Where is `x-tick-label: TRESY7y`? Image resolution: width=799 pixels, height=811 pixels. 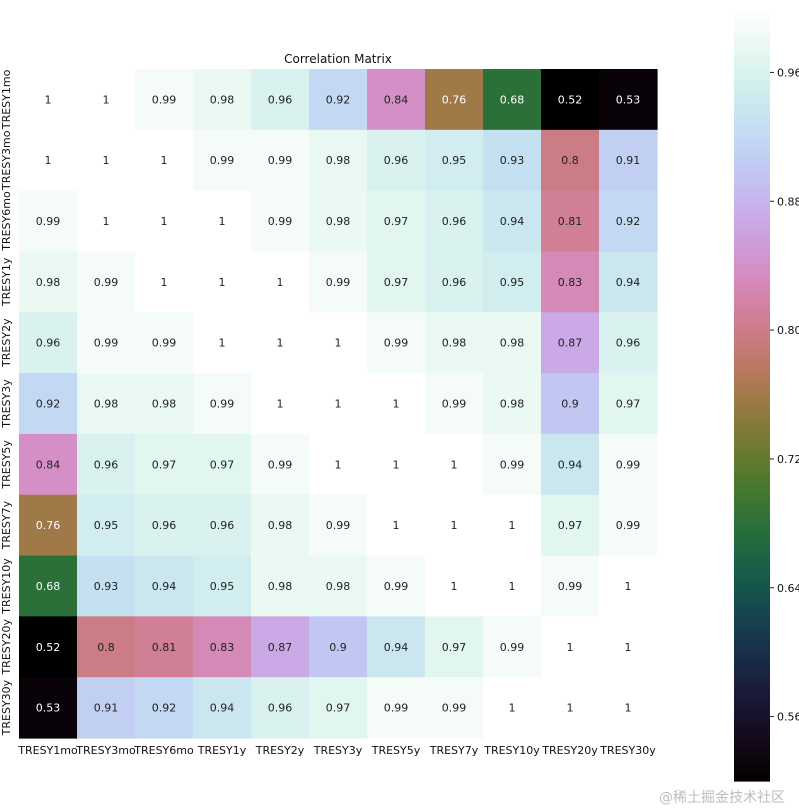
x-tick-label: TRESY7y is located at coordinates (454, 750).